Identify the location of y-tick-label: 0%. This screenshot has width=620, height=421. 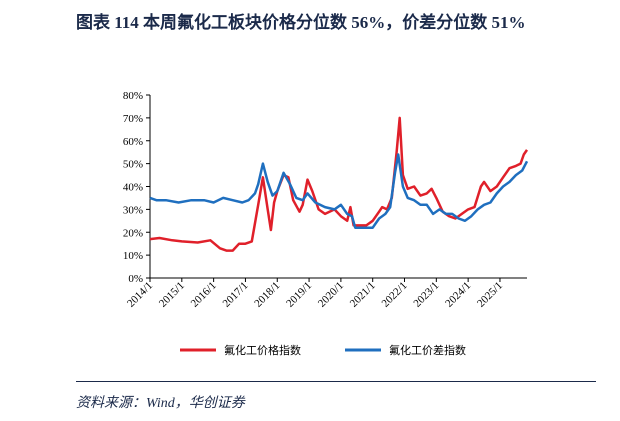
(135, 279).